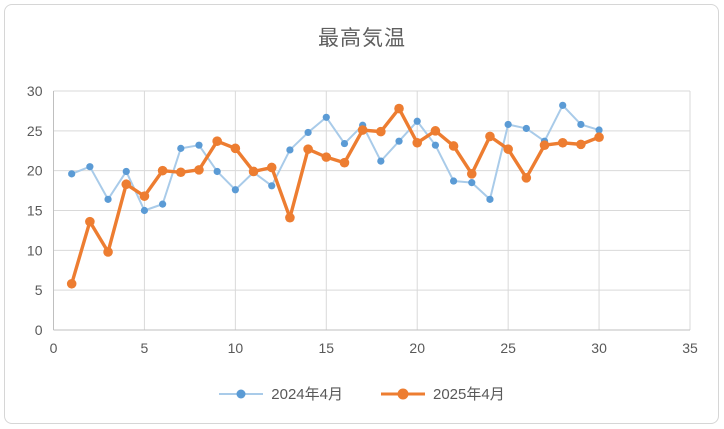 The height and width of the screenshot is (429, 724). What do you see at coordinates (145, 348) in the screenshot?
I see `x-axis-tick-label: 5` at bounding box center [145, 348].